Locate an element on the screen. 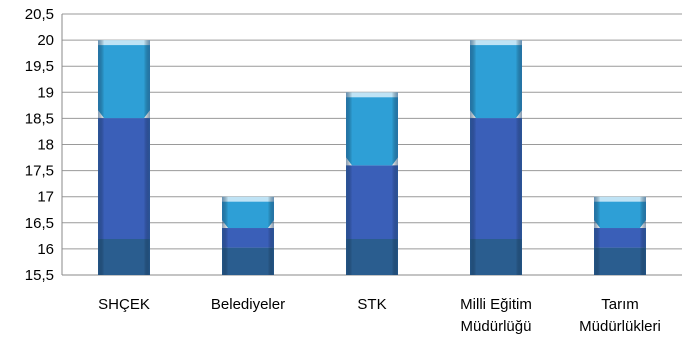 This screenshot has height=343, width=684. x-category-label: Müdürlükleri is located at coordinates (620, 326).